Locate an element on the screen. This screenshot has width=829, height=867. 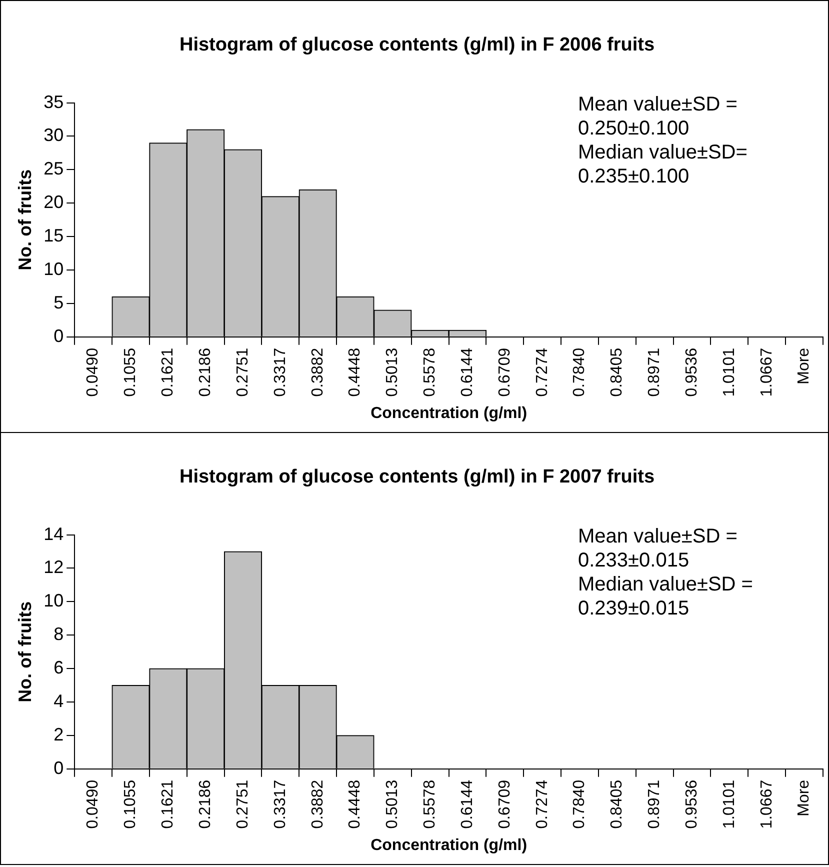
y-tick-label: 6 is located at coordinates (59, 668).